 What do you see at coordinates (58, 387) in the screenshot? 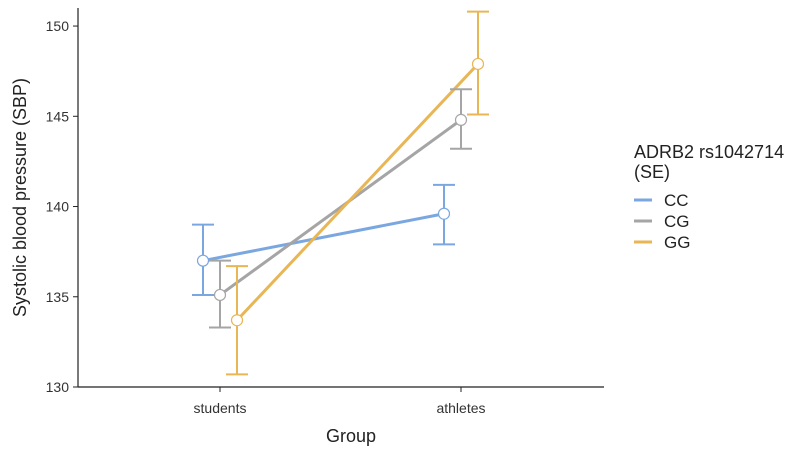
I see `y-tick-label: 130` at bounding box center [58, 387].